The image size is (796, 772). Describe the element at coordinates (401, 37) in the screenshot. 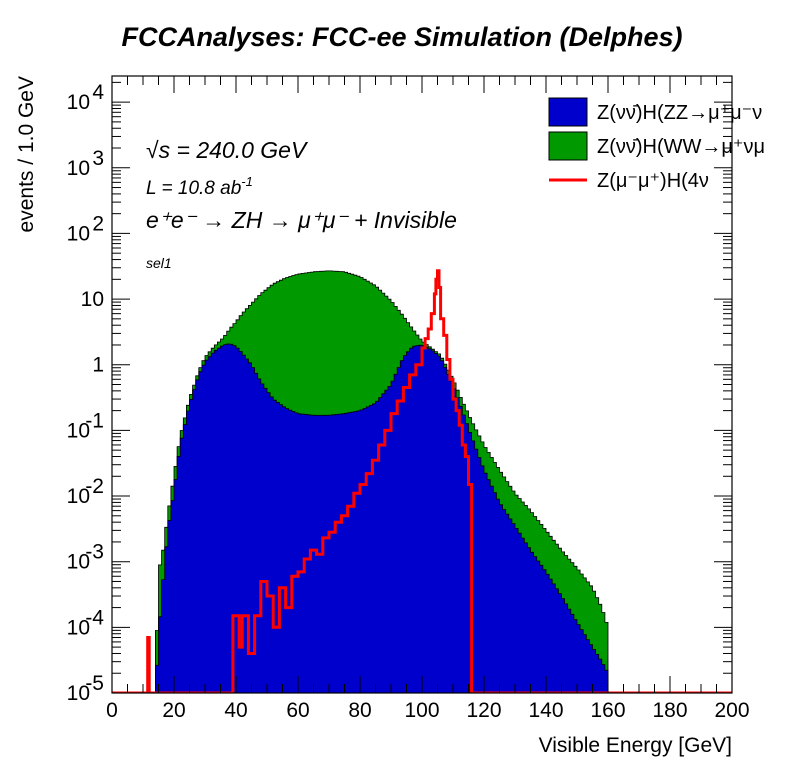

I see `chart-title: FCCAnalyses: FCC-ee Simulation (Delphes)` at that location.